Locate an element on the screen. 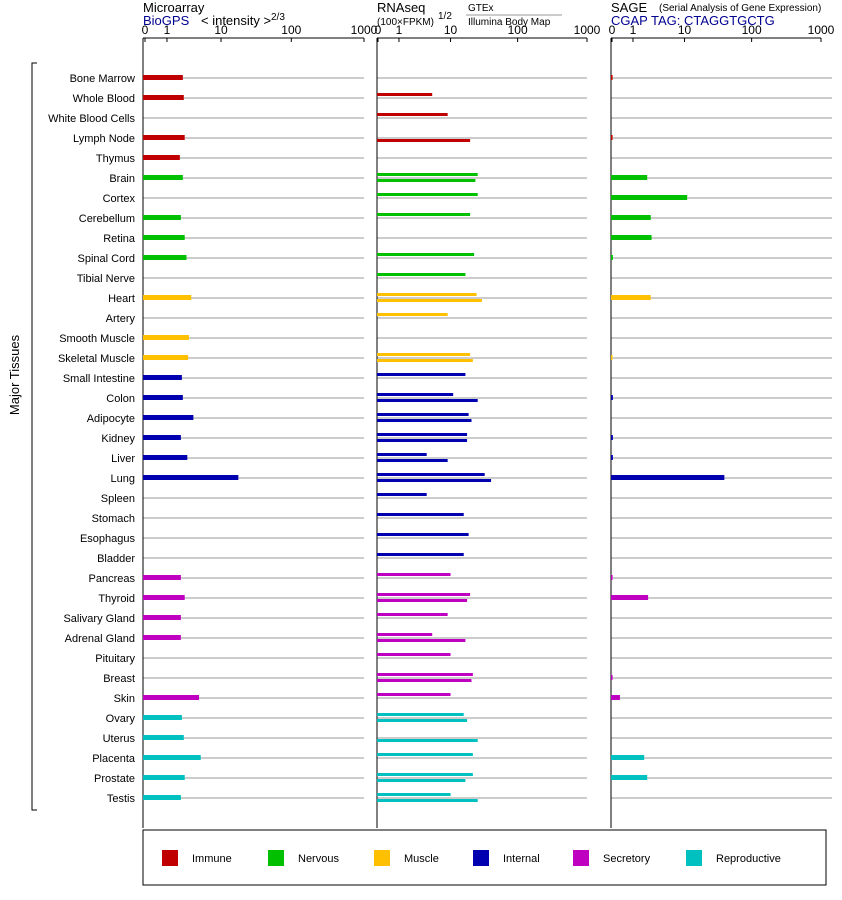 This screenshot has width=842, height=900. tissue-label: Colon is located at coordinates (120, 399).